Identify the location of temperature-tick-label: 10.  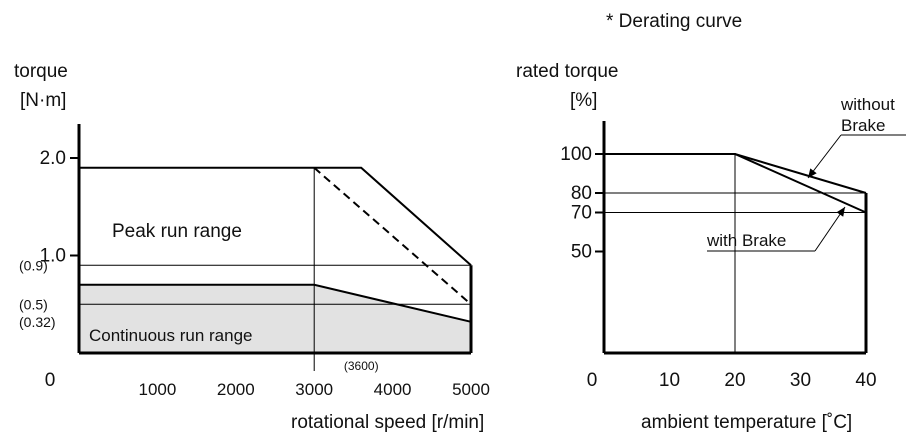
(669, 380).